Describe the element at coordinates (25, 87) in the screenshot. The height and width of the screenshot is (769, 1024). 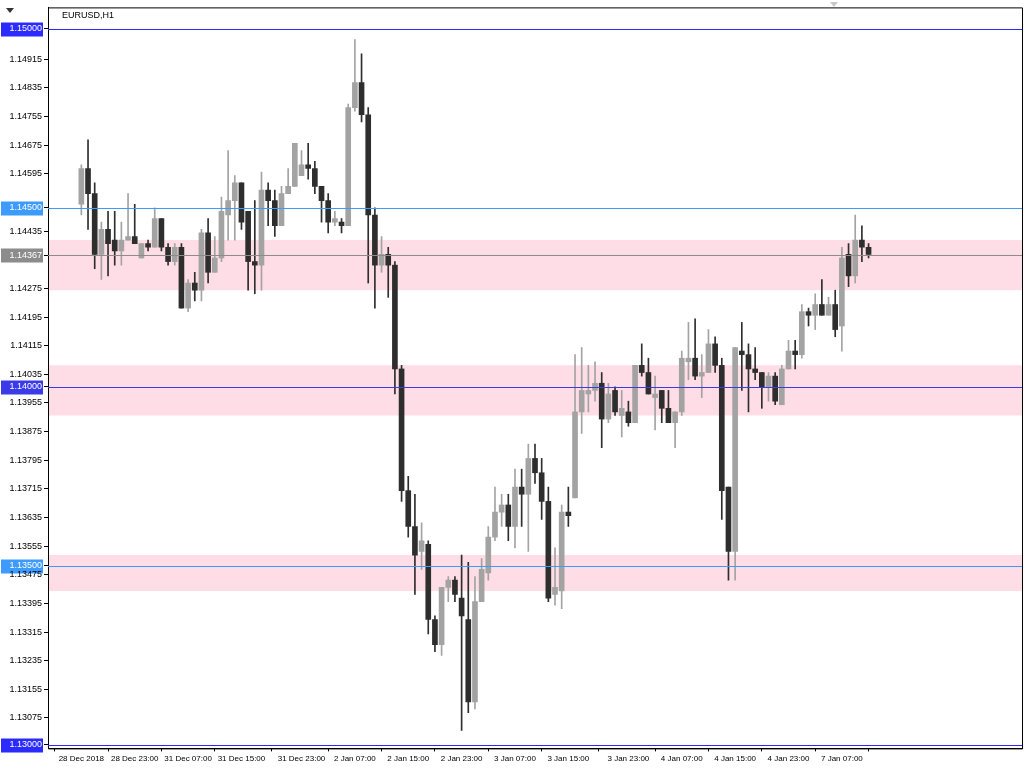
I see `y-tick-label: 1.14835` at that location.